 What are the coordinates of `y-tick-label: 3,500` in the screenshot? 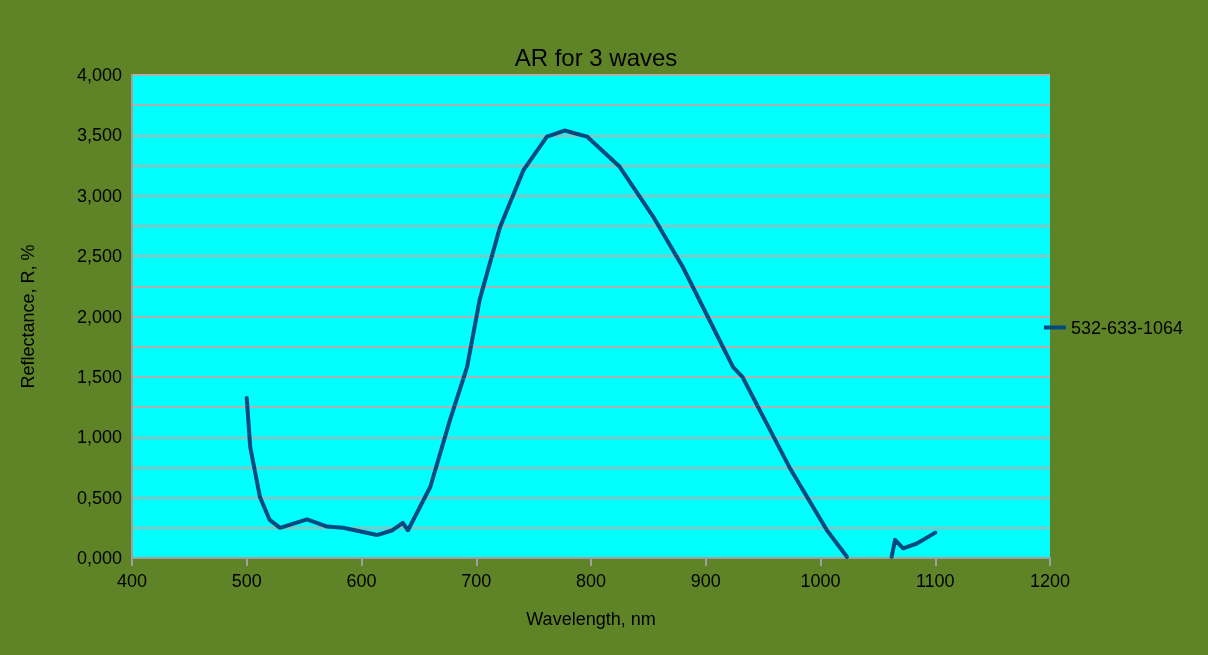 It's located at (99, 135).